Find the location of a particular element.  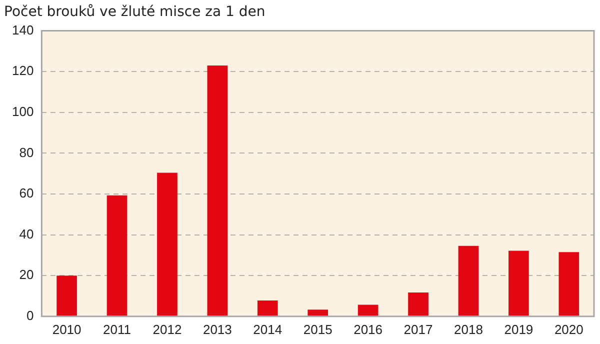

y-tick-label: 120 is located at coordinates (23, 70).